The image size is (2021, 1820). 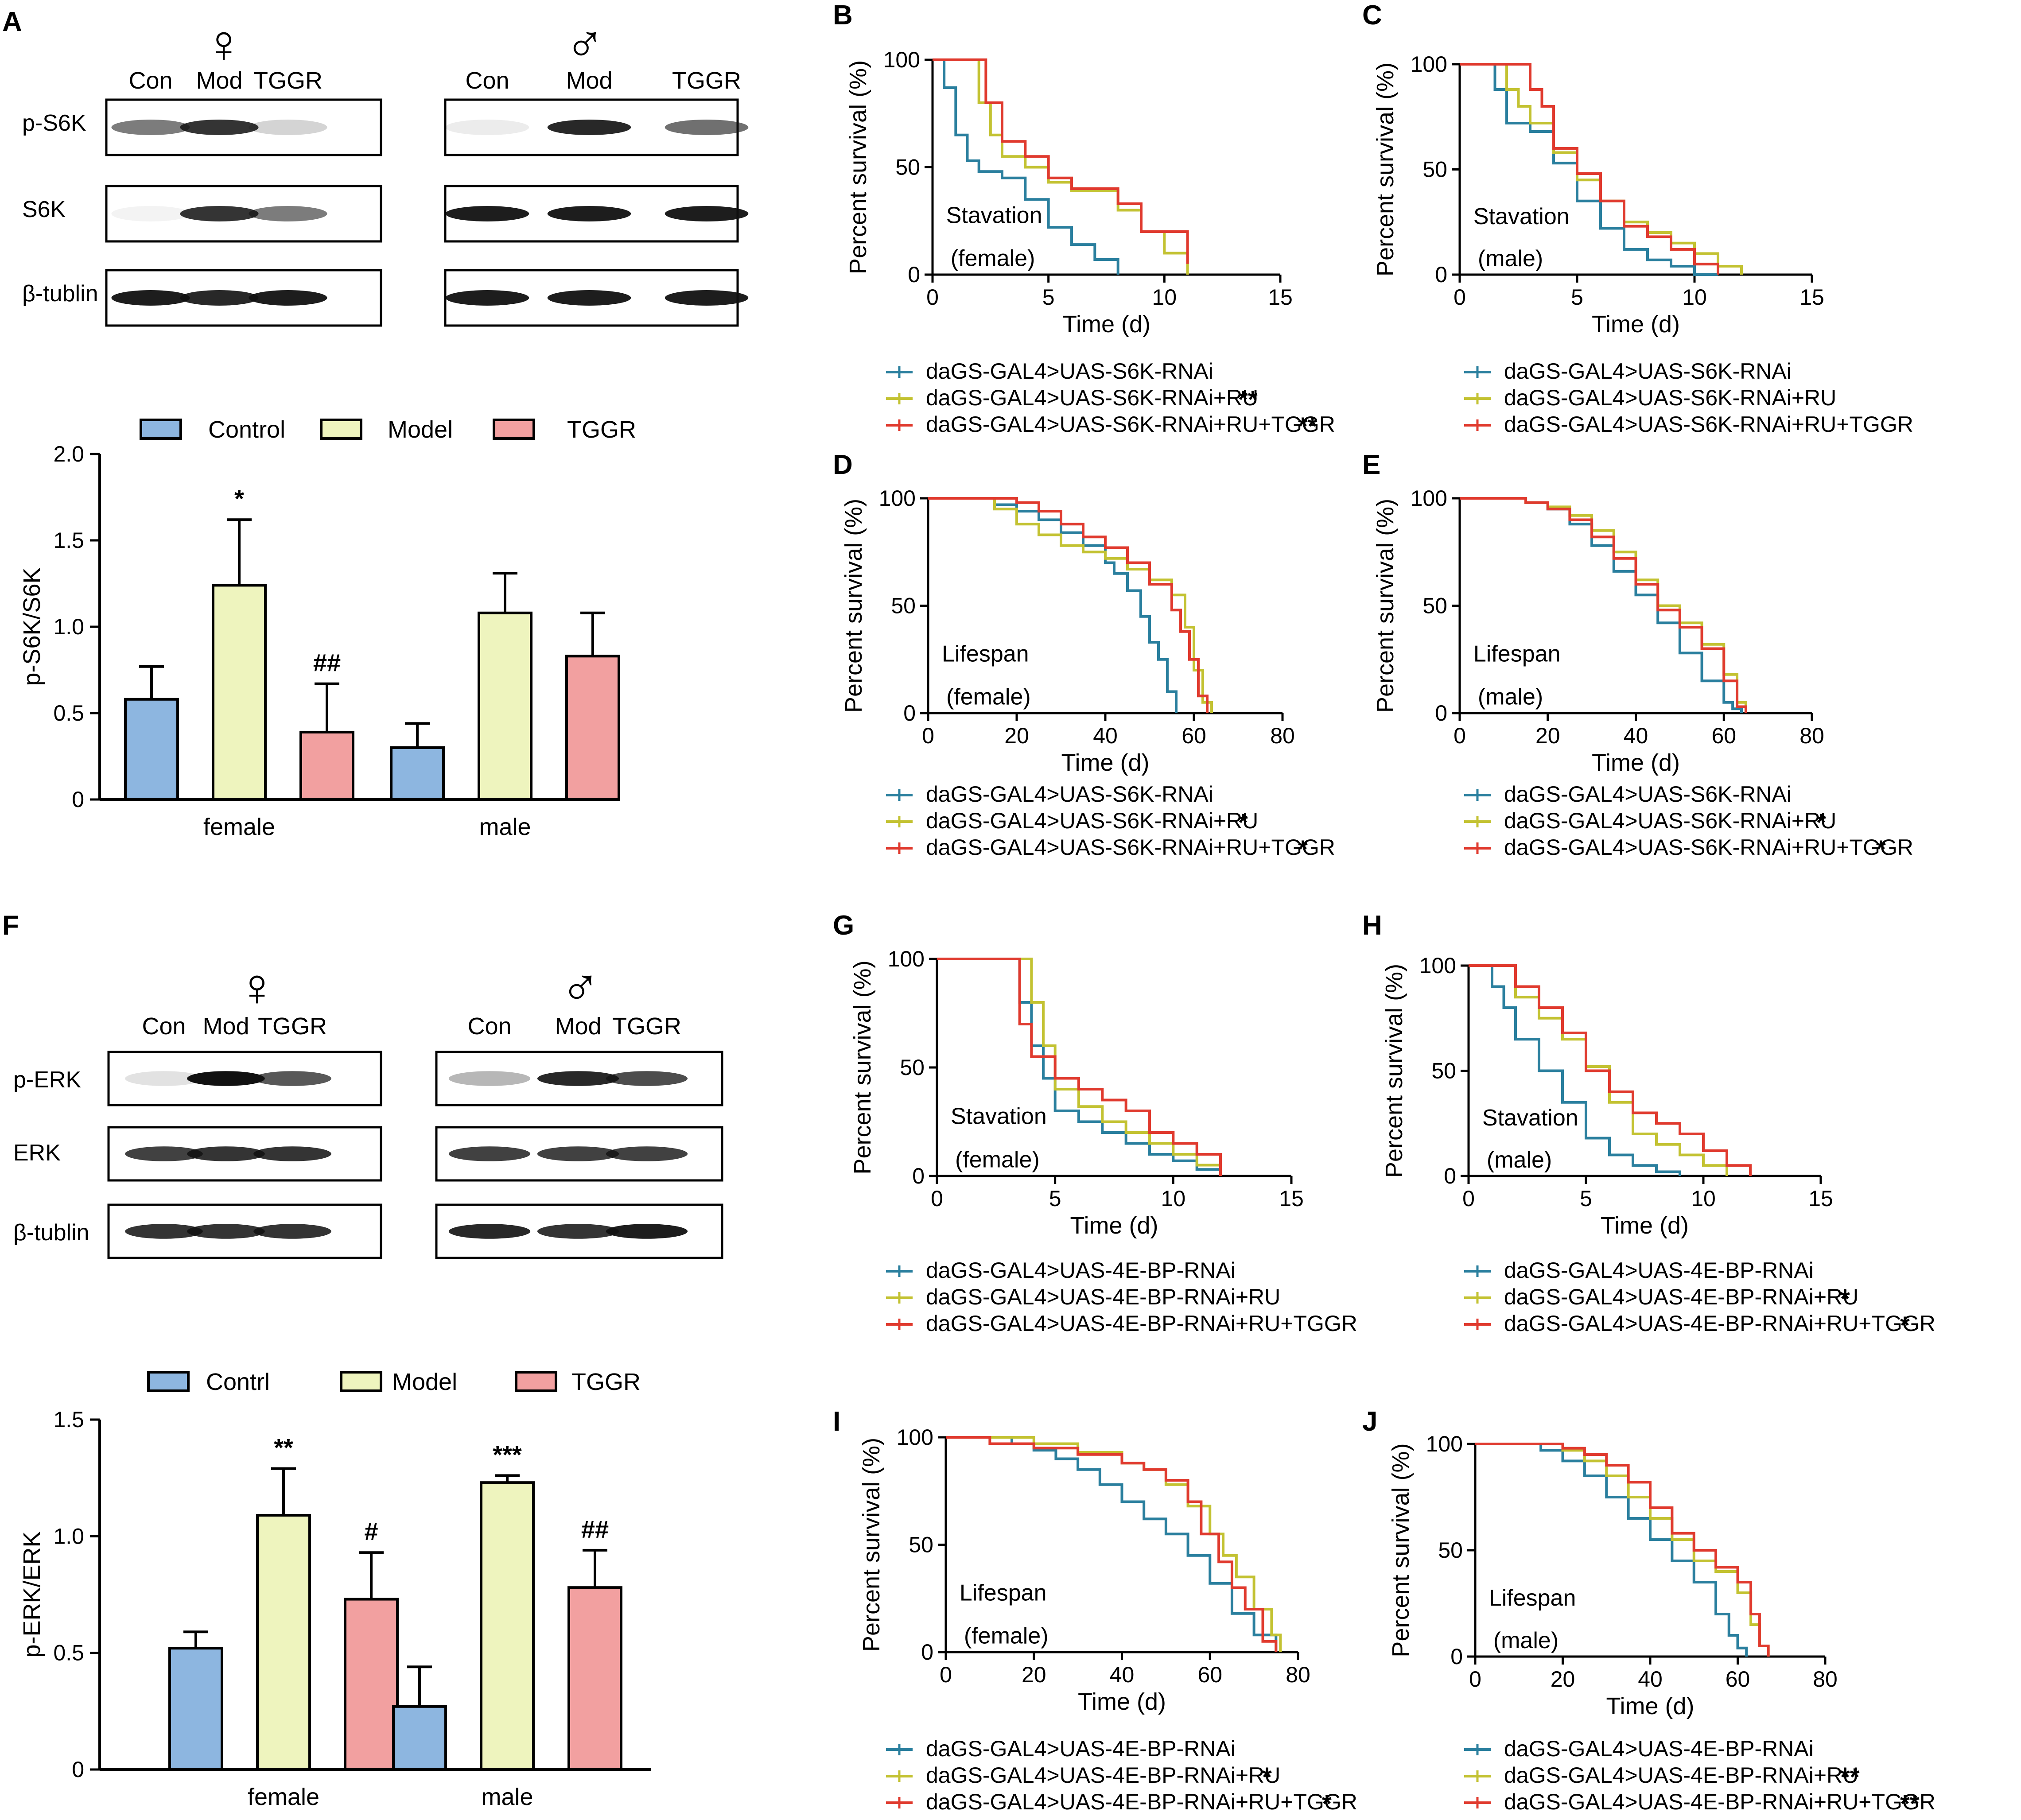 I want to click on legend-label: daGS-GAL4>UAS-S6K-RNAi+RU+TGGR, so click(x=1708, y=847).